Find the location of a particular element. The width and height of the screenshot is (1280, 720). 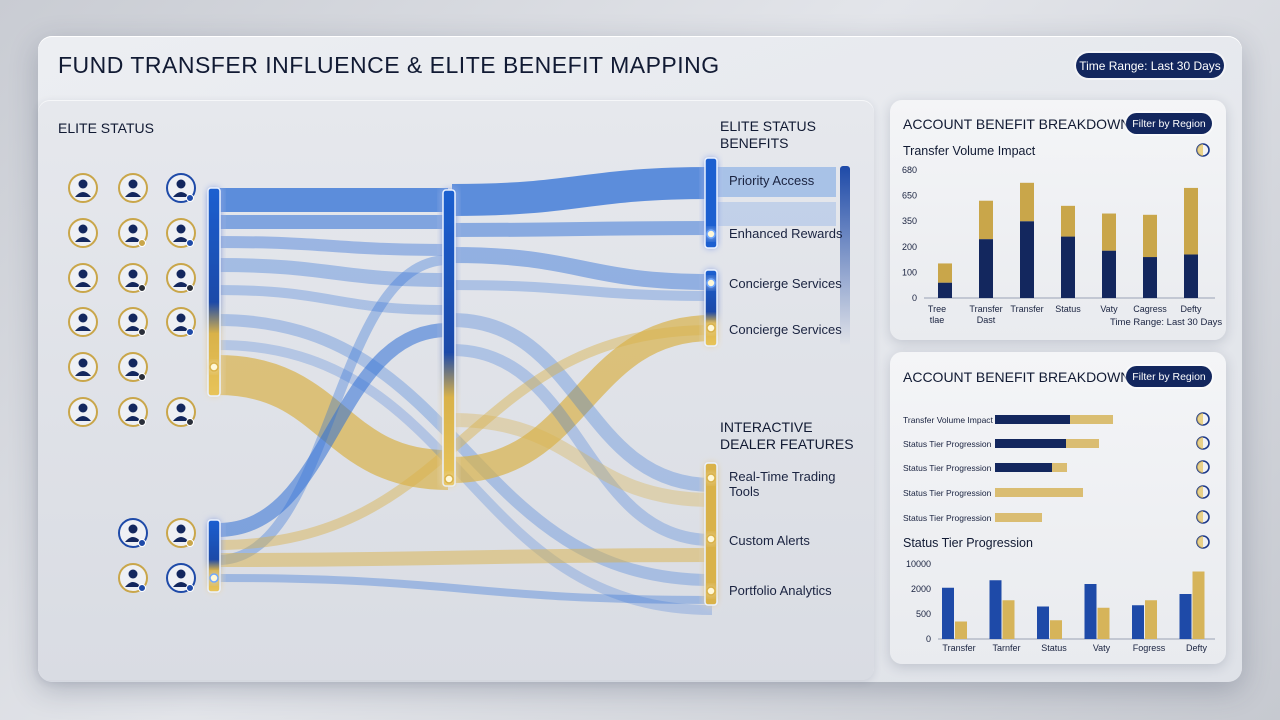

y-tick-label: 350 is located at coordinates (909, 221).